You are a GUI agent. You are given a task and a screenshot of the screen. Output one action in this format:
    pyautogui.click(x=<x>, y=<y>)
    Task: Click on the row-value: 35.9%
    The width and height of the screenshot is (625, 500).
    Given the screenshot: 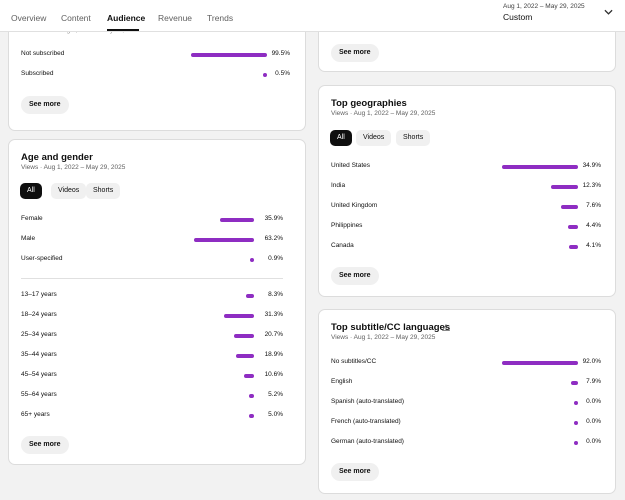 What is the action you would take?
    pyautogui.click(x=273, y=218)
    